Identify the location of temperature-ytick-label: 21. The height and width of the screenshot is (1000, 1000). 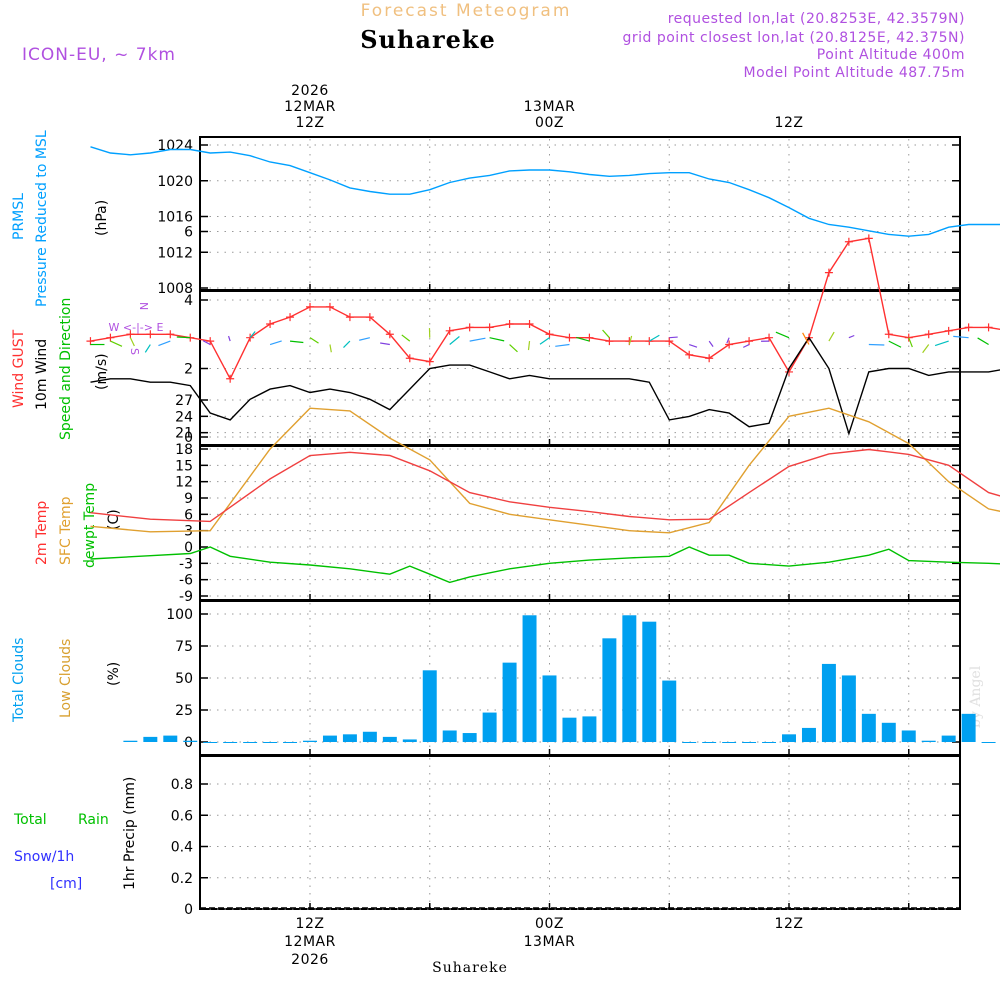
(184, 434).